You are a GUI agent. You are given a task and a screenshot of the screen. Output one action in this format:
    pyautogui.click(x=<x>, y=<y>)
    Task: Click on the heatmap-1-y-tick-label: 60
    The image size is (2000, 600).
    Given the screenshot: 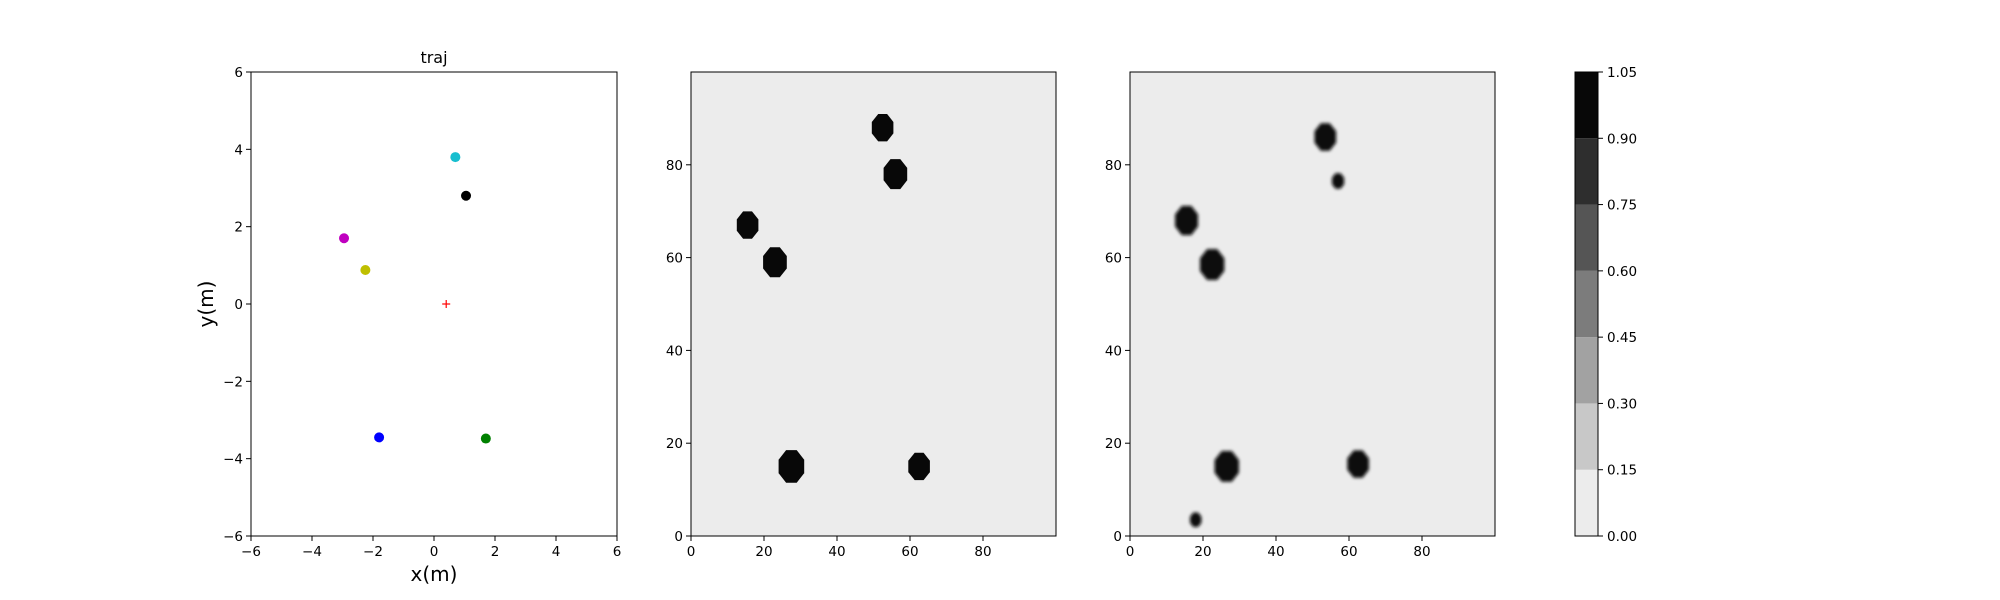 What is the action you would take?
    pyautogui.click(x=674, y=259)
    